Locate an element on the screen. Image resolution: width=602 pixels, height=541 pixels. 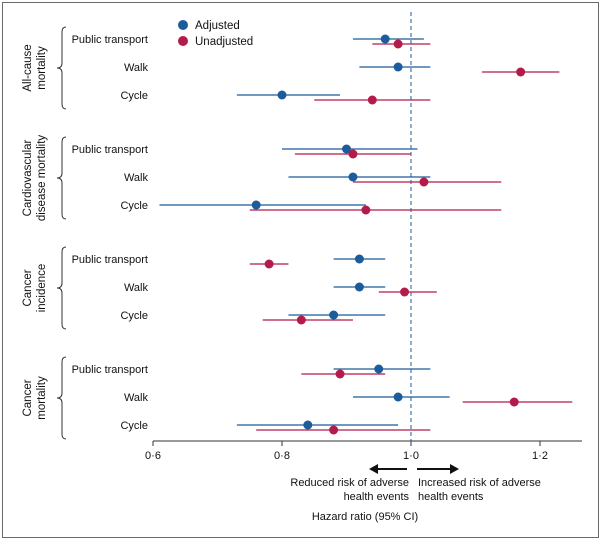
increased-risk-line2: health events is located at coordinates (451, 497).